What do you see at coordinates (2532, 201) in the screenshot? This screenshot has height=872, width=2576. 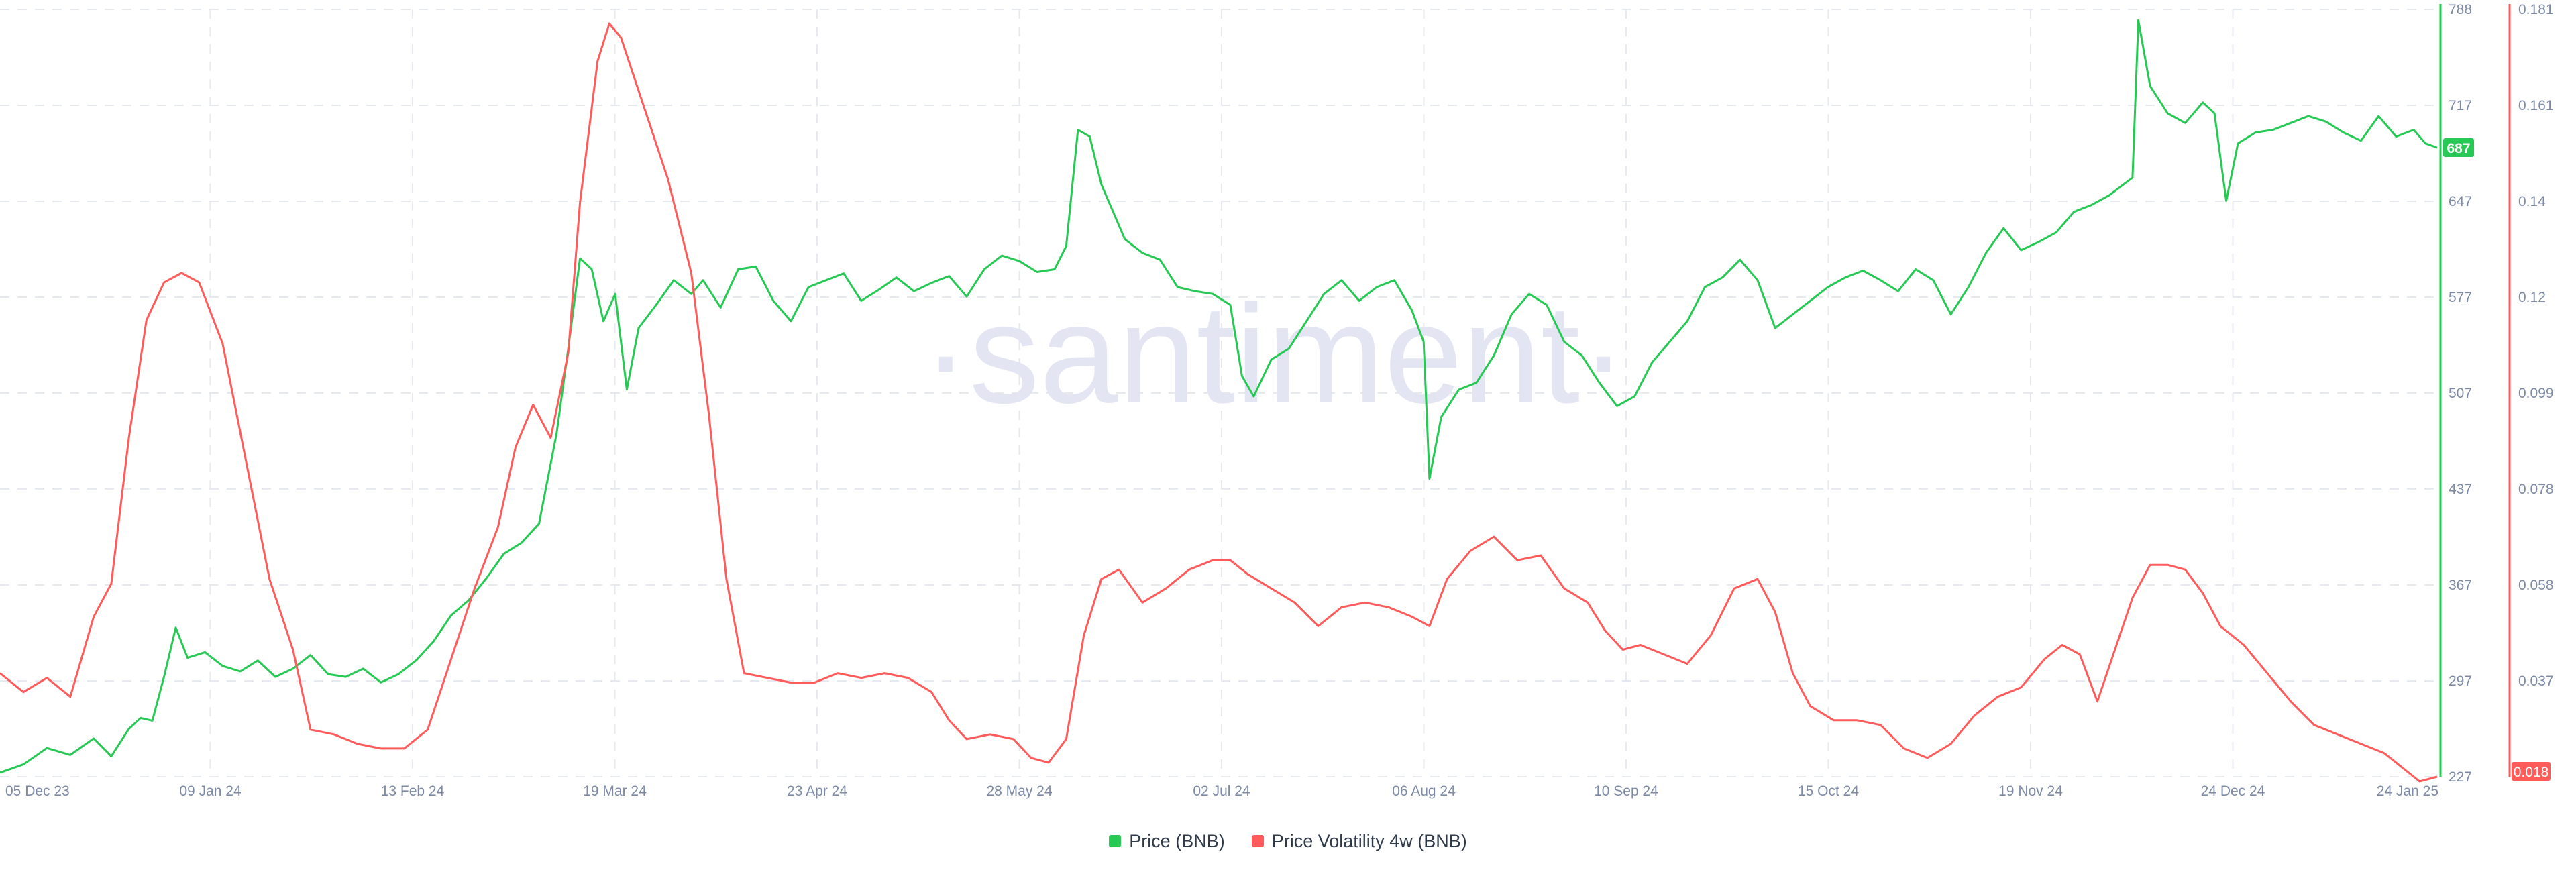 I see `volatility-tick-label: 0.14` at bounding box center [2532, 201].